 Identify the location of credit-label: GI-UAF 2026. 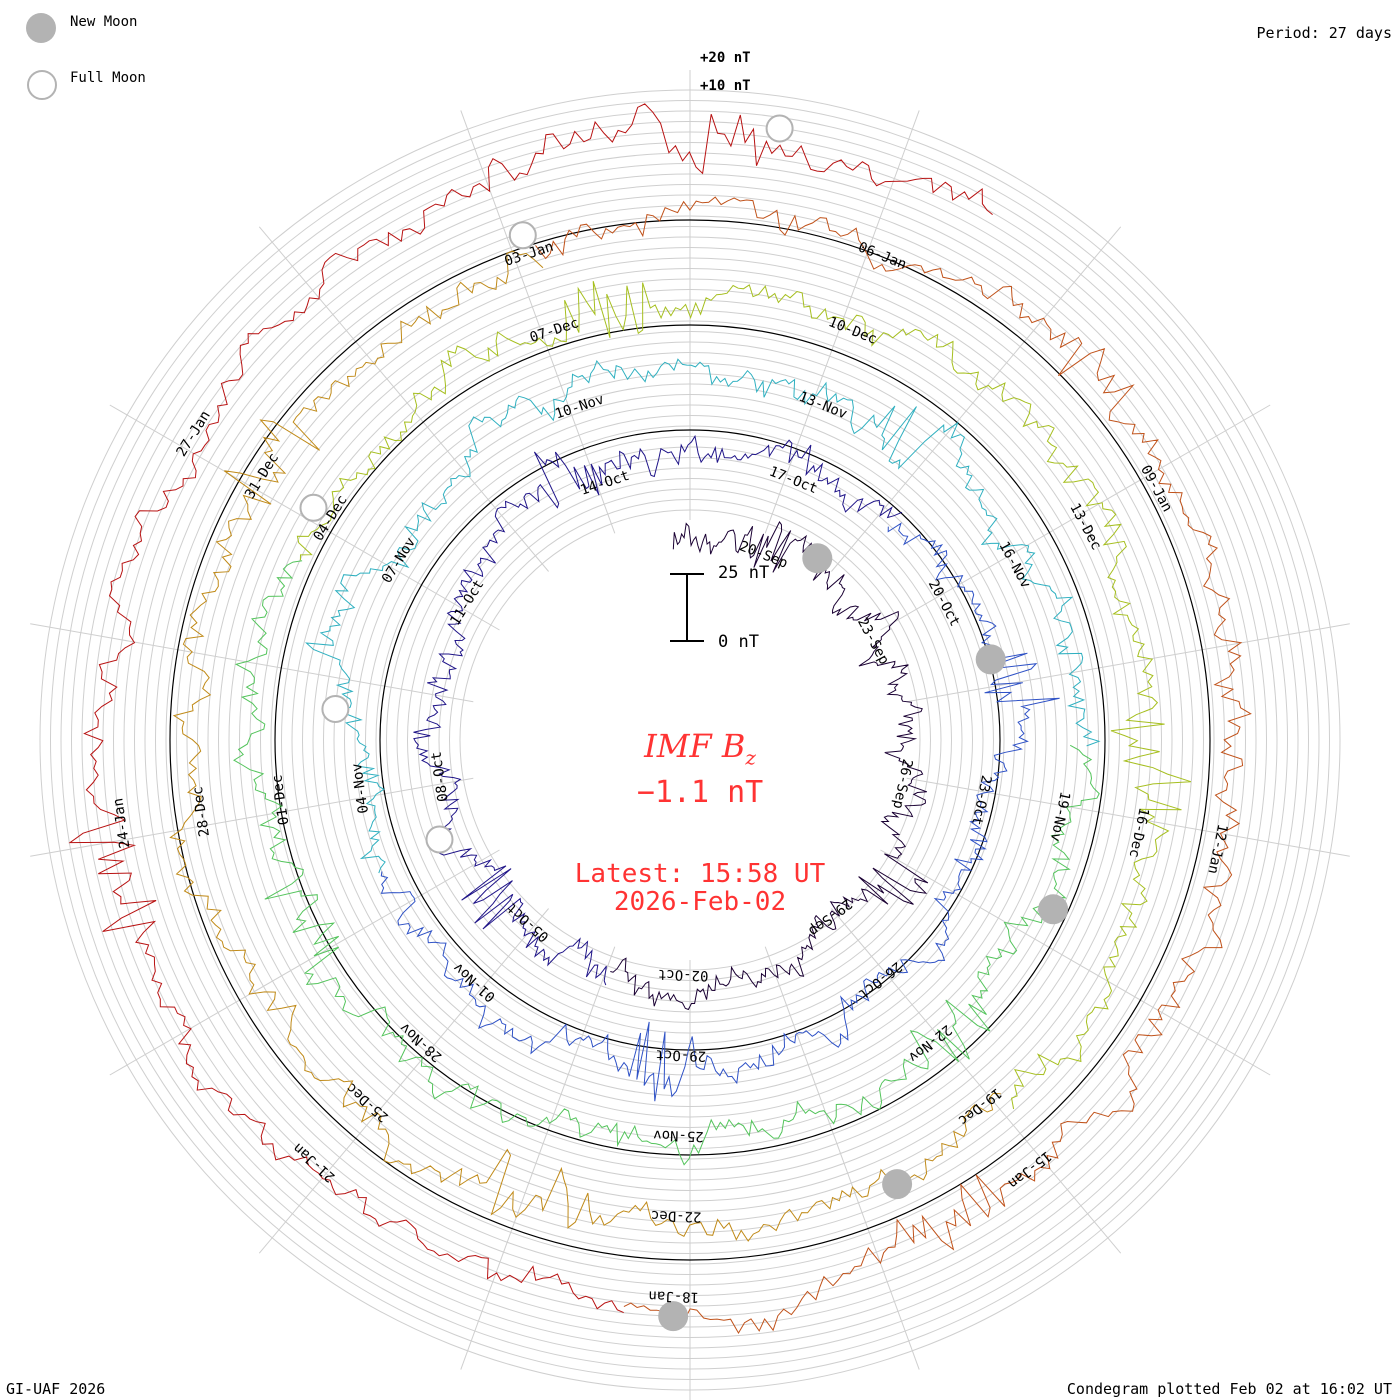
(56, 1389).